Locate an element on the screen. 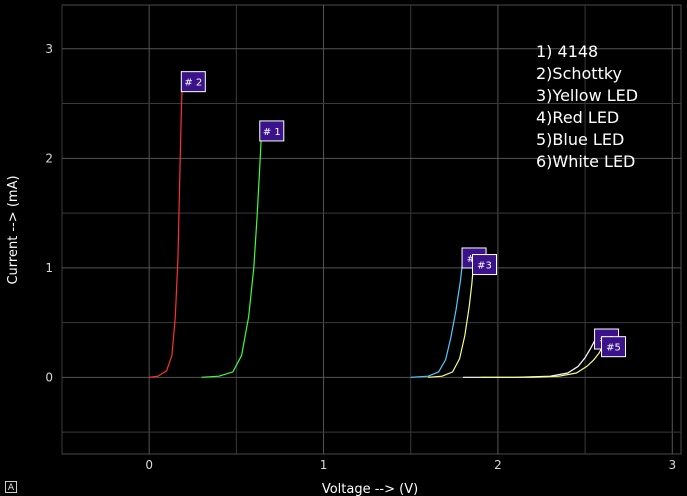  x-tick-labels: 0 1 2 3 is located at coordinates (410, 465).